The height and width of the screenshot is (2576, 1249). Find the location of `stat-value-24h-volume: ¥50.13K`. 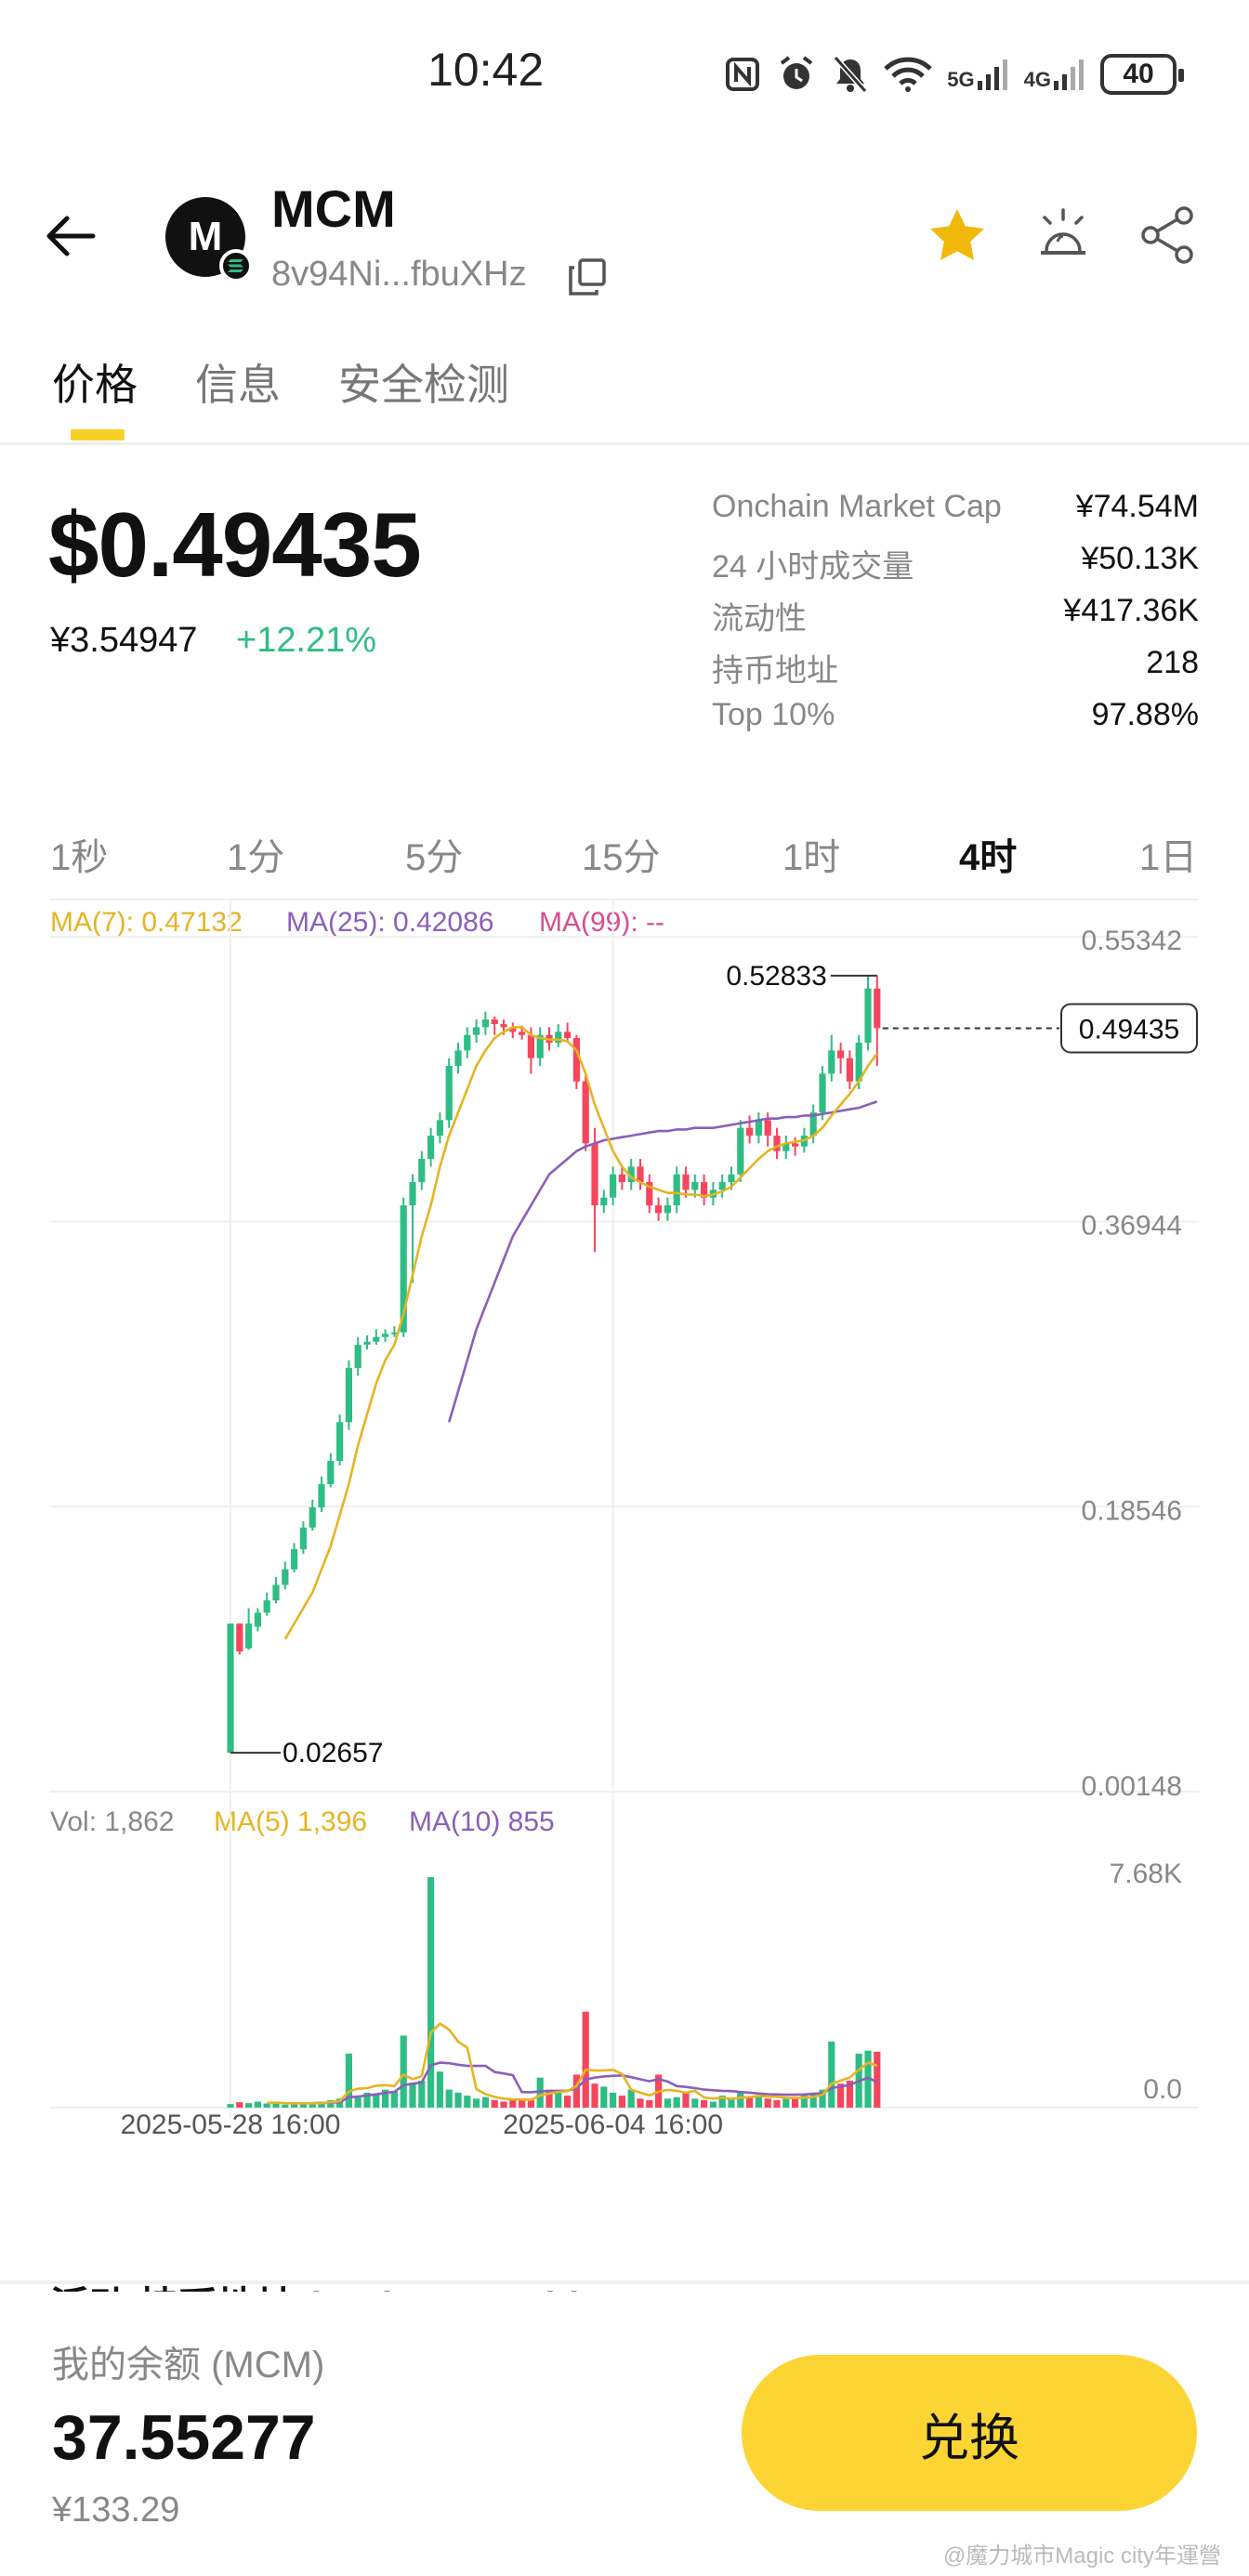

stat-value-24h-volume: ¥50.13K is located at coordinates (1140, 558).